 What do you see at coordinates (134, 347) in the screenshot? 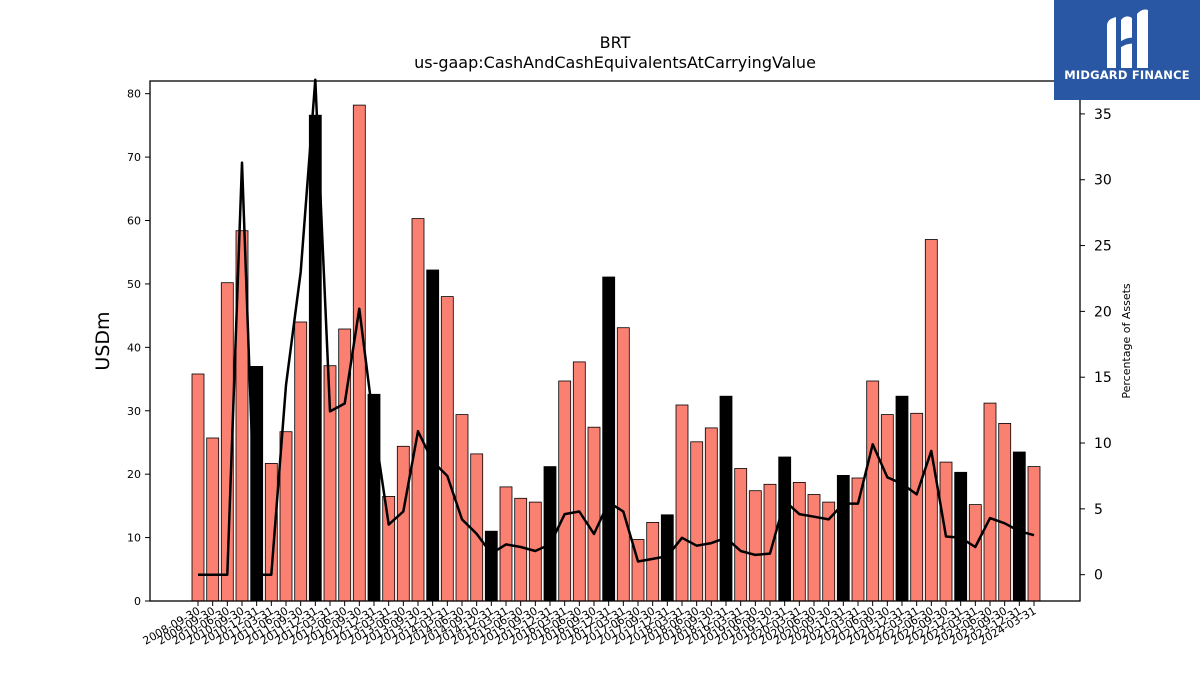
I see `y-tick-label: 40` at bounding box center [134, 347].